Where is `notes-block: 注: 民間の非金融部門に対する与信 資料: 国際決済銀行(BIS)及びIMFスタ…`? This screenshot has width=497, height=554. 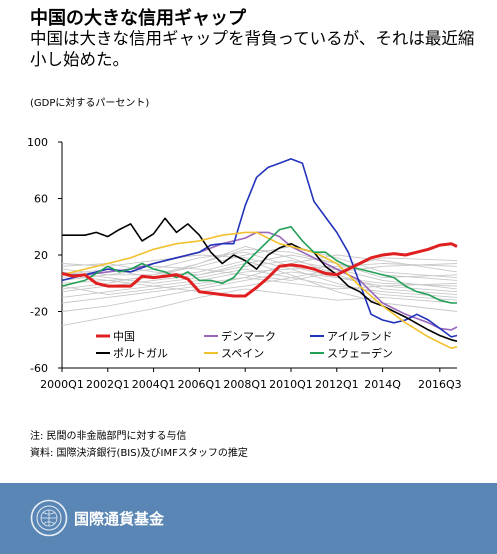 notes-block: 注: 民間の非金融部門に対する与信 資料: 国際決済銀行(BIS)及びIMFスタ… is located at coordinates (139, 445).